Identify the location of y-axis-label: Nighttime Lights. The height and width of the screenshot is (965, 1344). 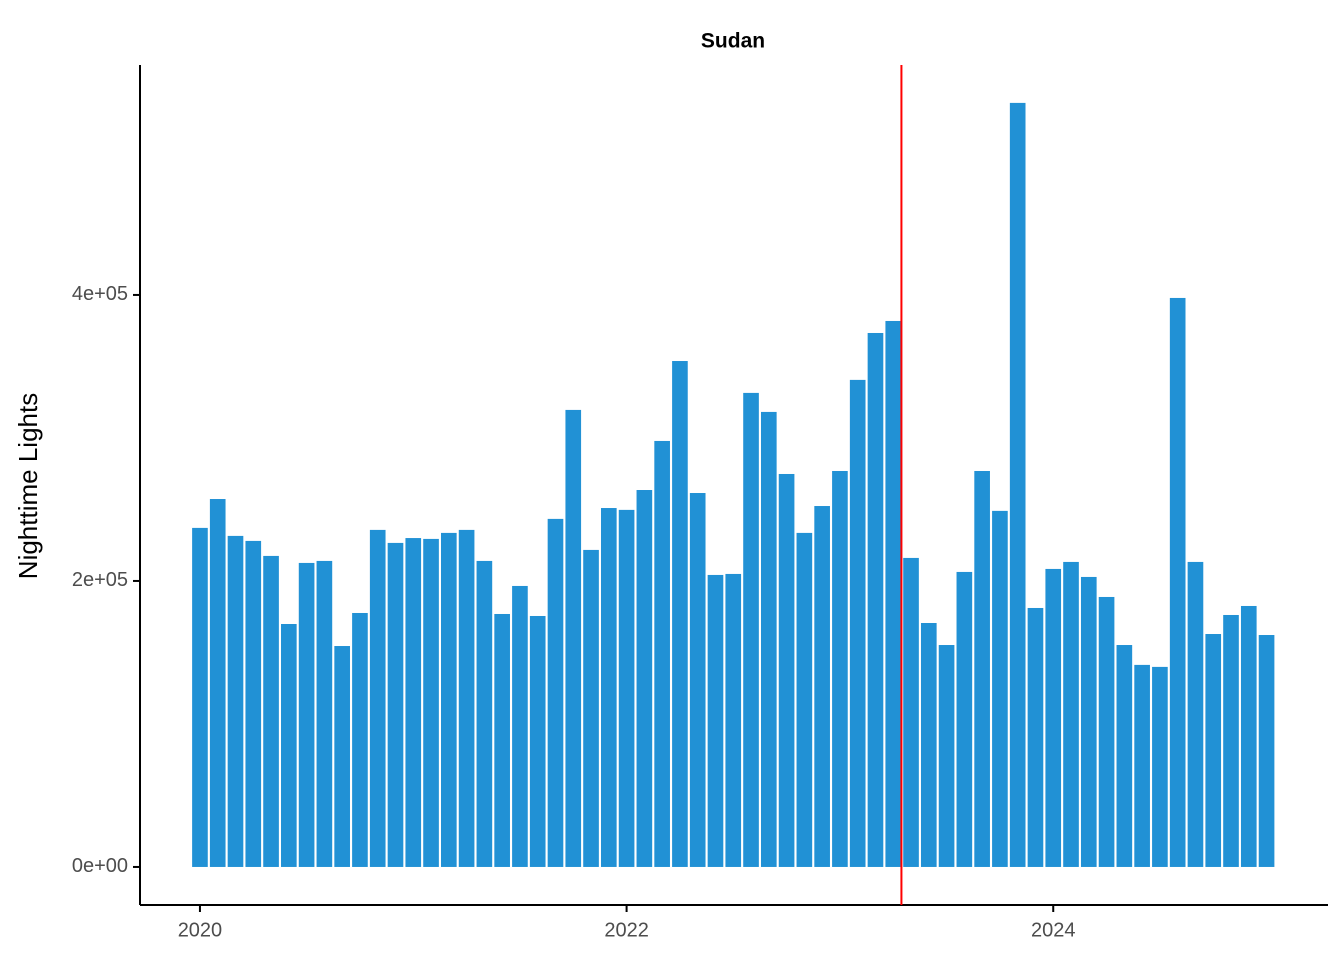
(28, 486).